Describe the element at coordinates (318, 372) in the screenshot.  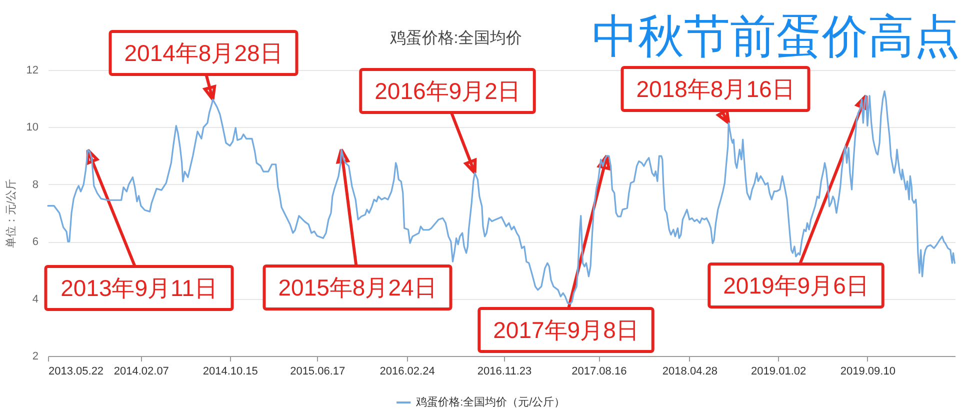
I see `x-tick-label: 2015.06.17` at that location.